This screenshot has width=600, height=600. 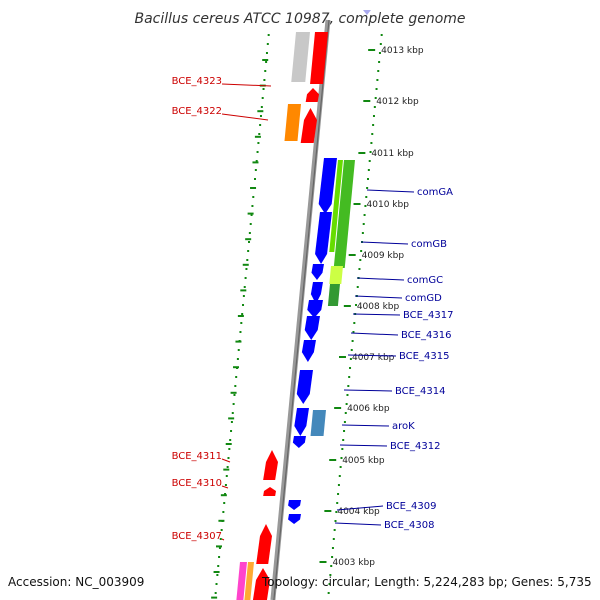 I want to click on gene-red-small, so click(x=312, y=95).